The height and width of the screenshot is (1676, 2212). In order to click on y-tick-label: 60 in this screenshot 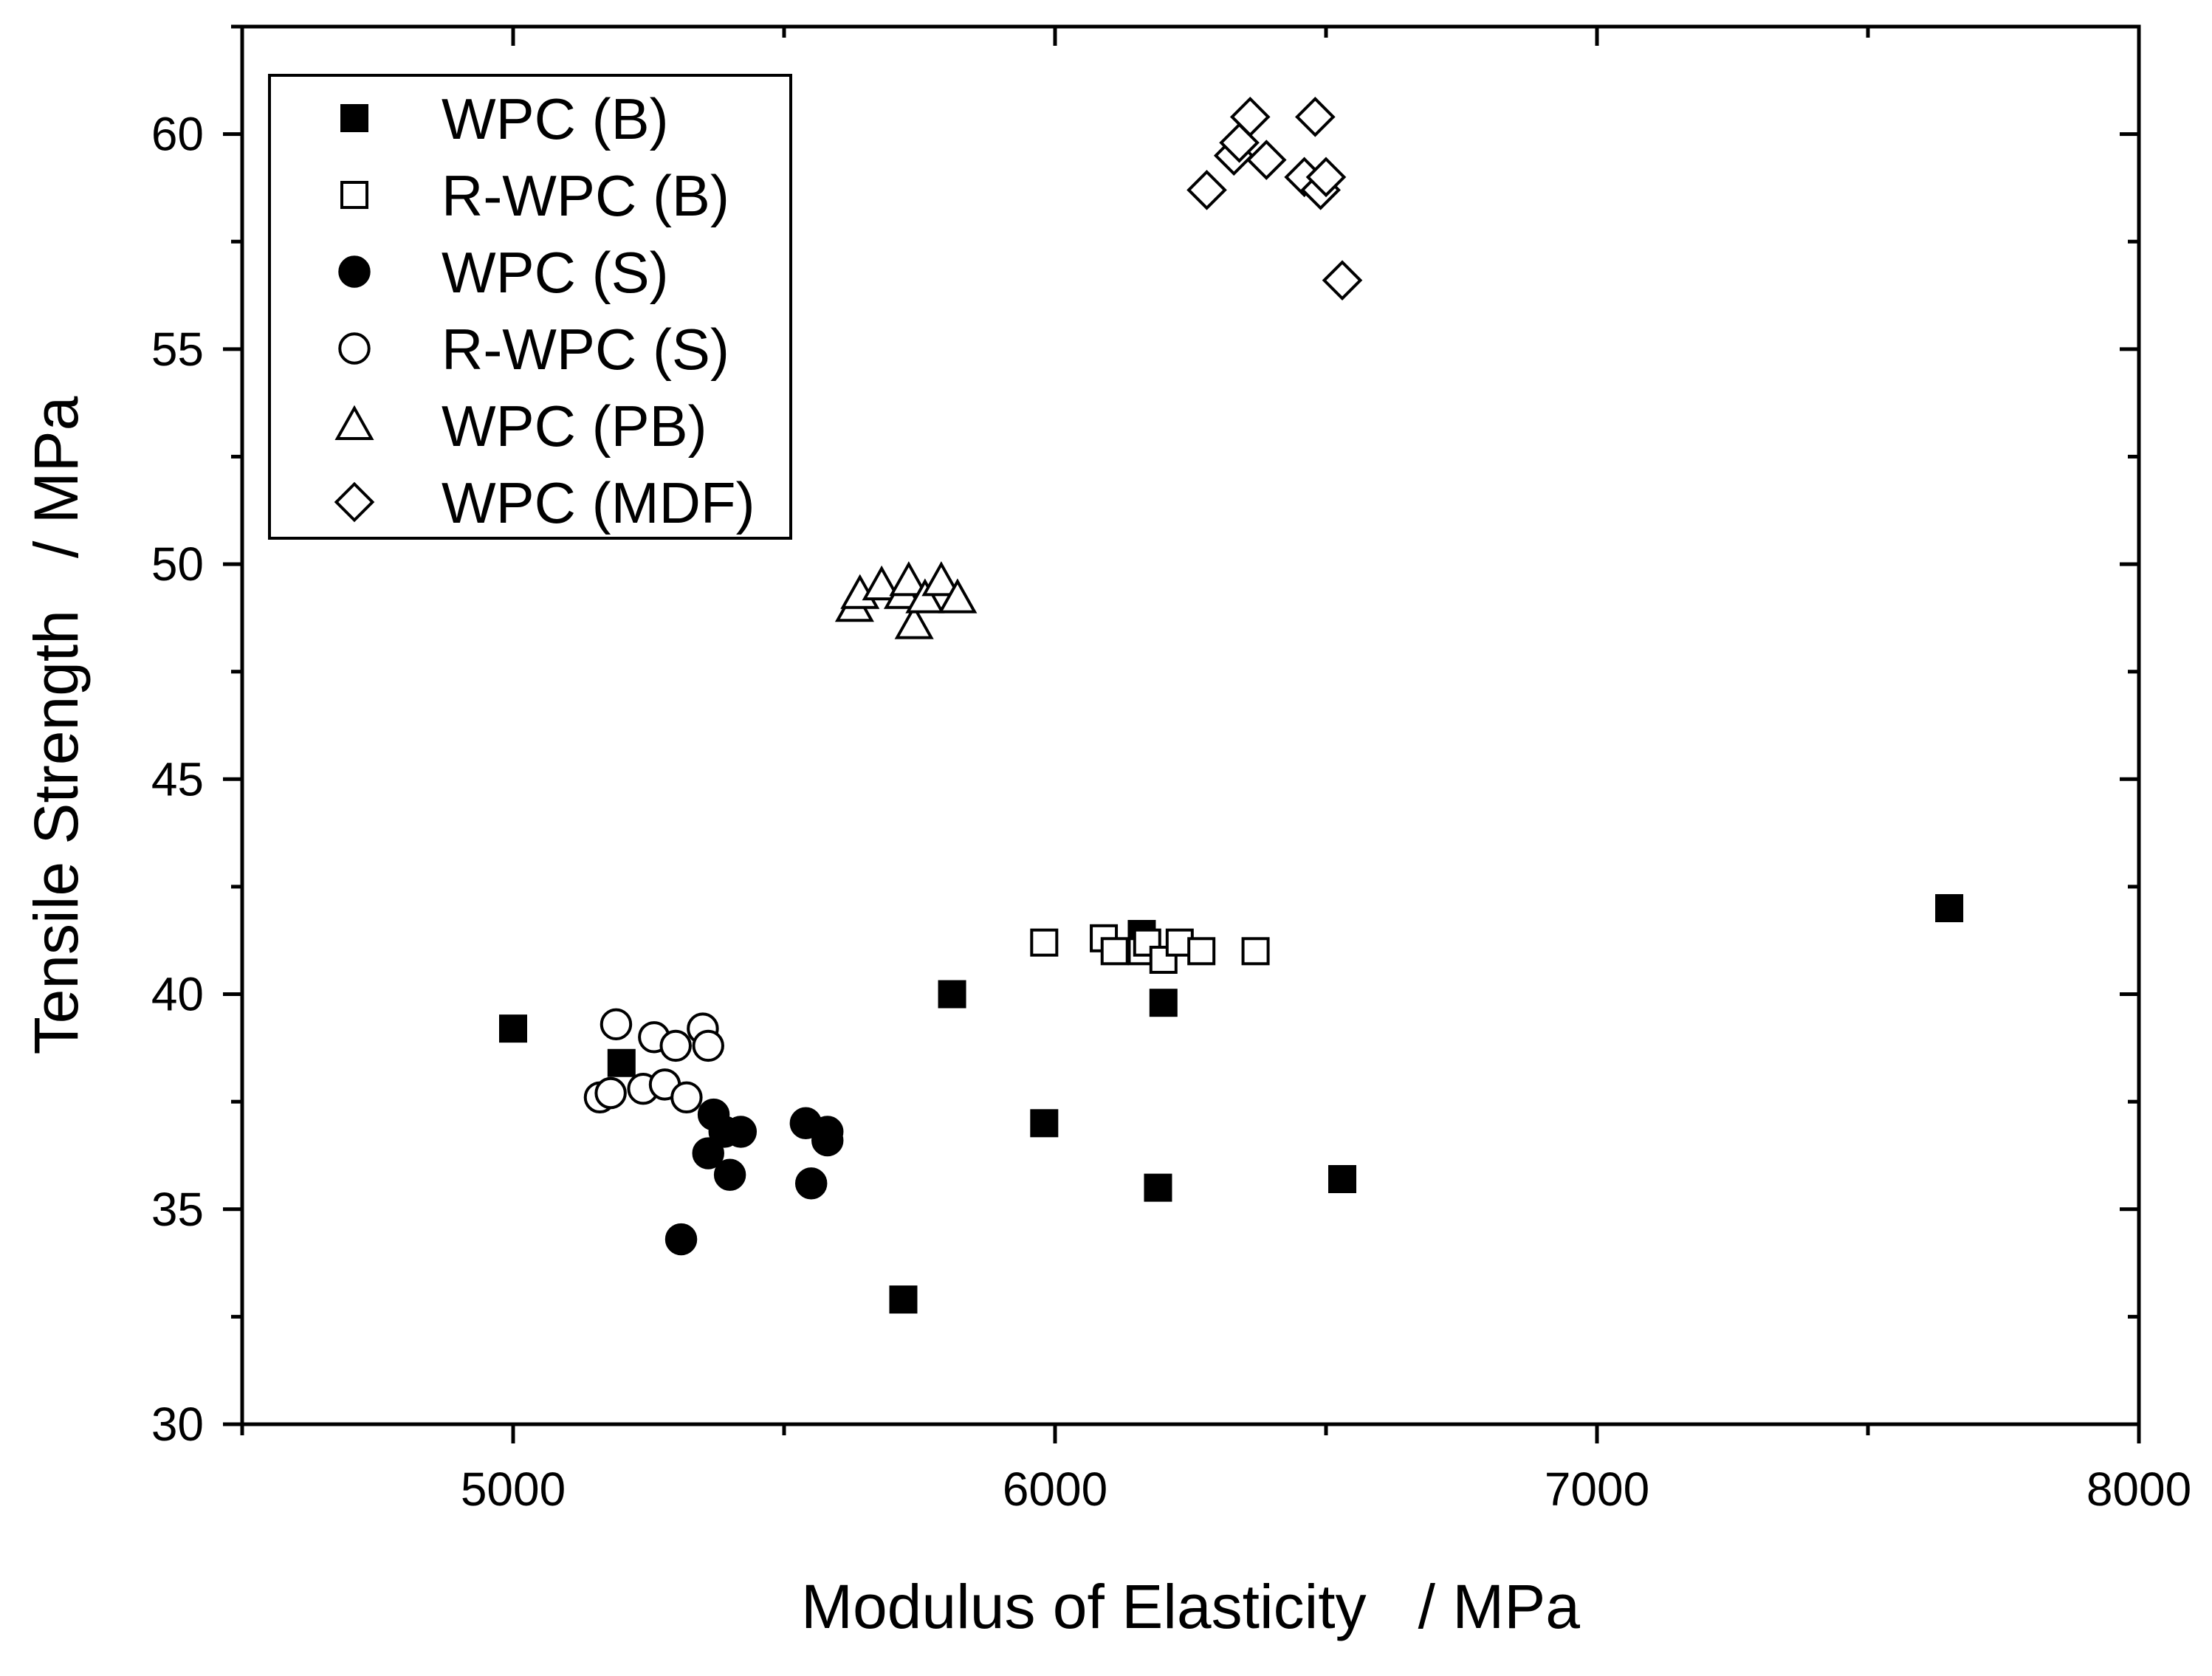, I will do `click(177, 134)`.